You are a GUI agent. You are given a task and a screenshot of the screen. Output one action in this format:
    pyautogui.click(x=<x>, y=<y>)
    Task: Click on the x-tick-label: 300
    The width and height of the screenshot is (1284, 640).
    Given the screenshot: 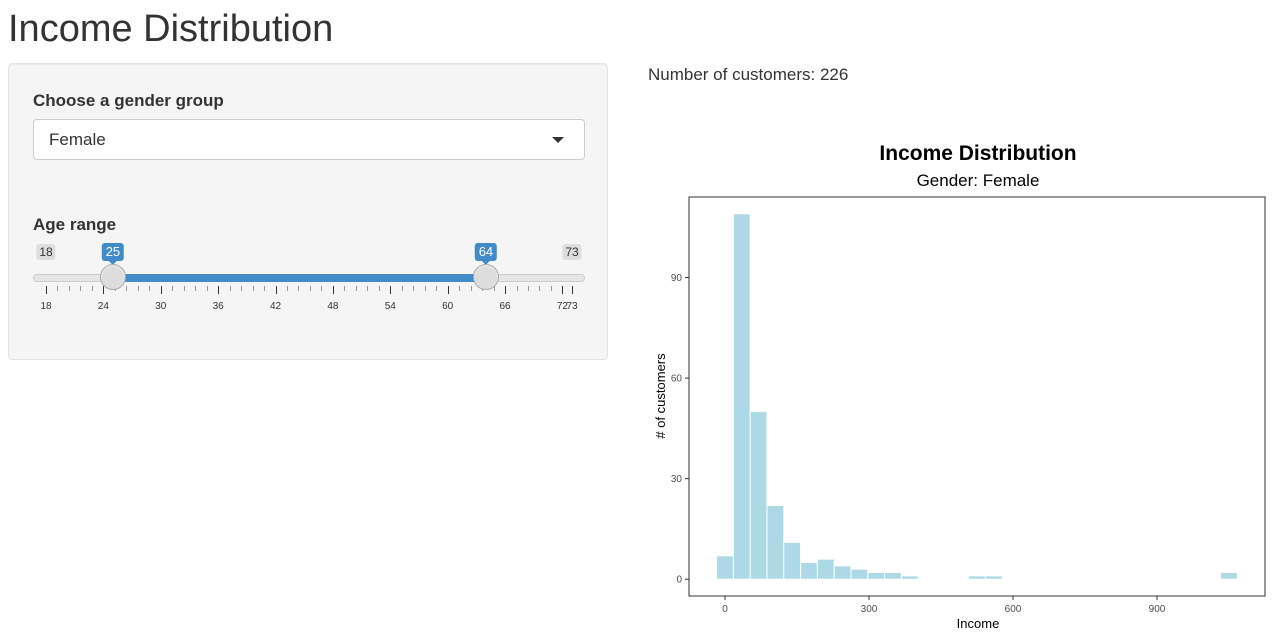 What is the action you would take?
    pyautogui.click(x=869, y=609)
    